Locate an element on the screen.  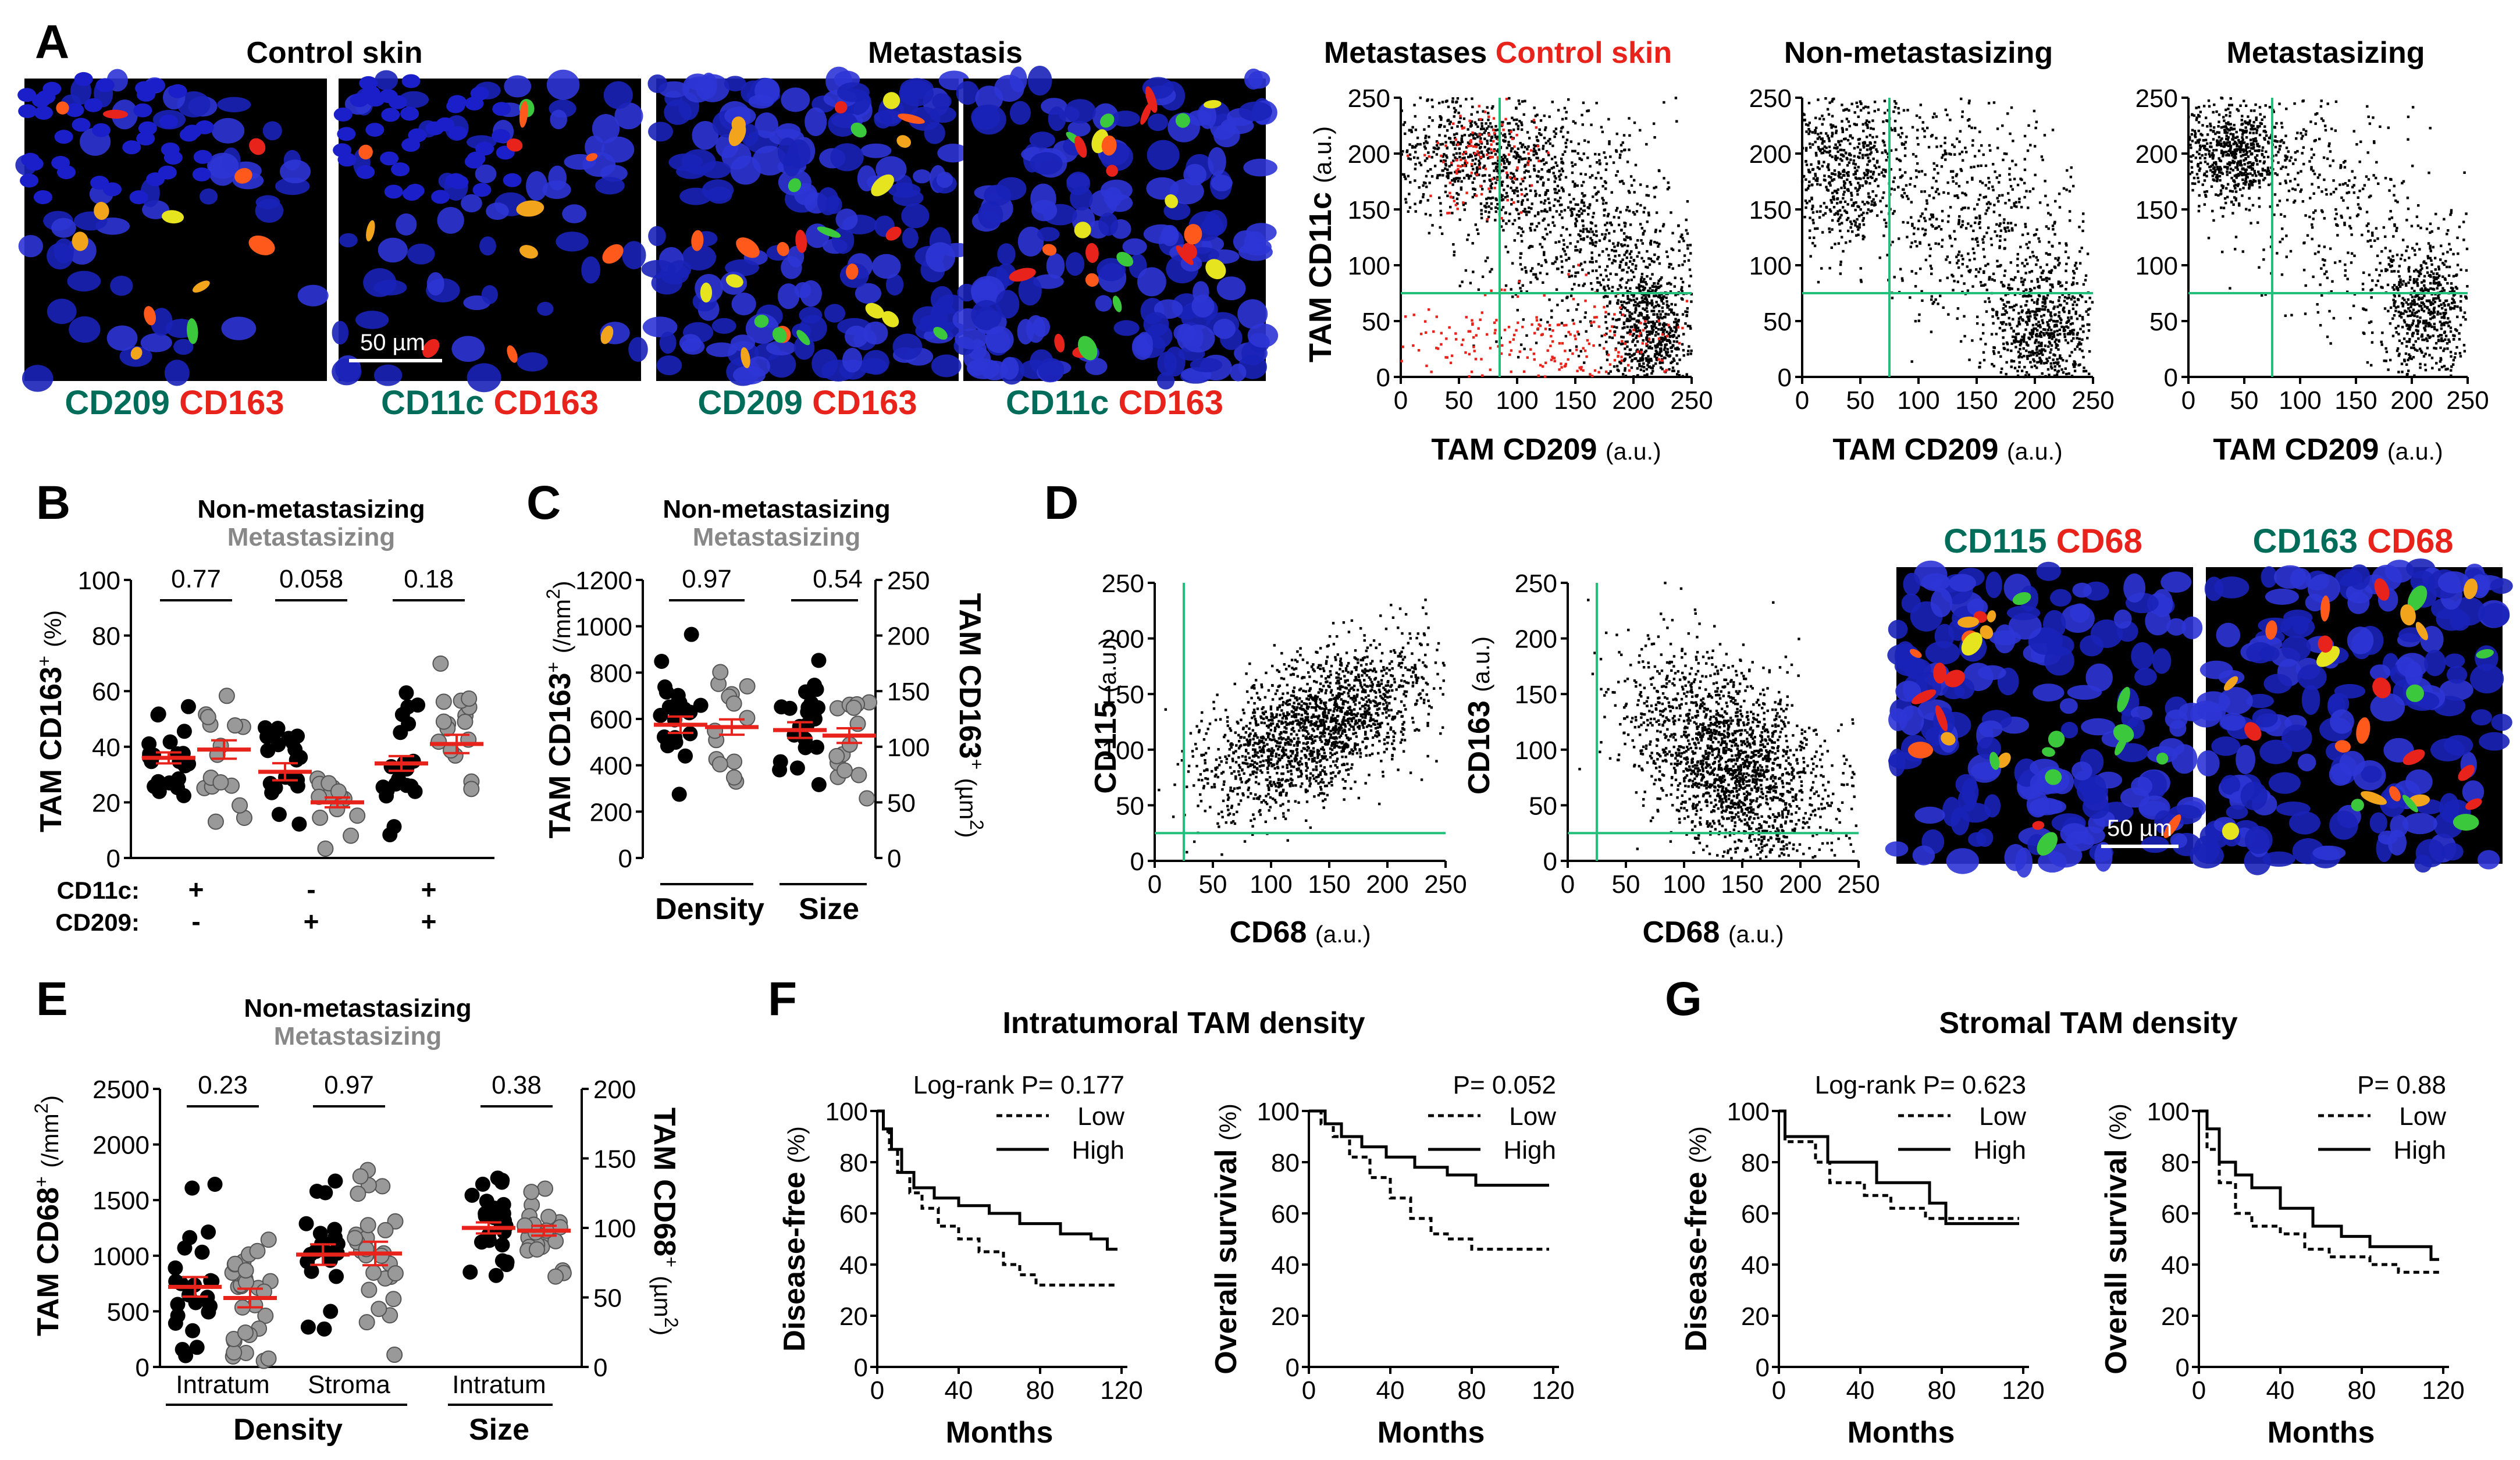
x-tick-label: 0 is located at coordinates (1401, 401).